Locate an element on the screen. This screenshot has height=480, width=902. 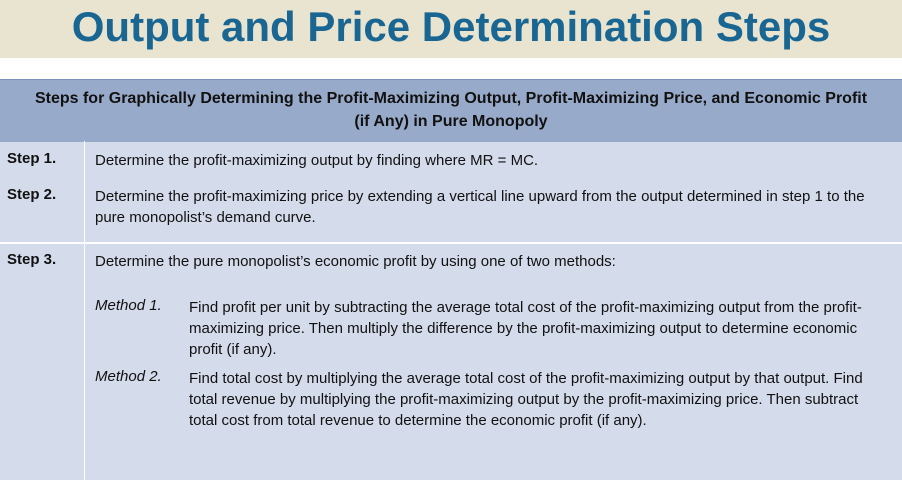
method-2-label: Method 2. is located at coordinates (128, 376).